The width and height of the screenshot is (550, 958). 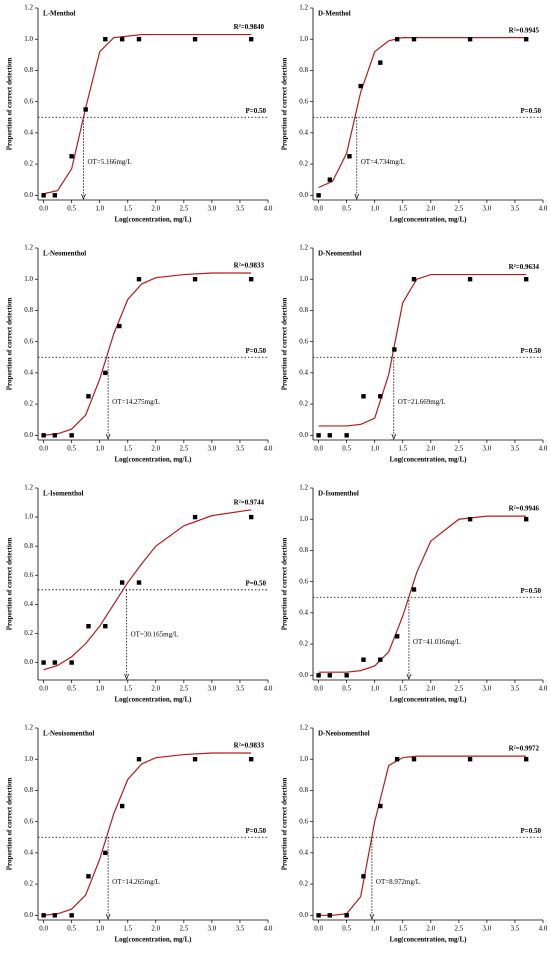 What do you see at coordinates (437, 642) in the screenshot?
I see `ot-label: OT=41.016mg/L` at bounding box center [437, 642].